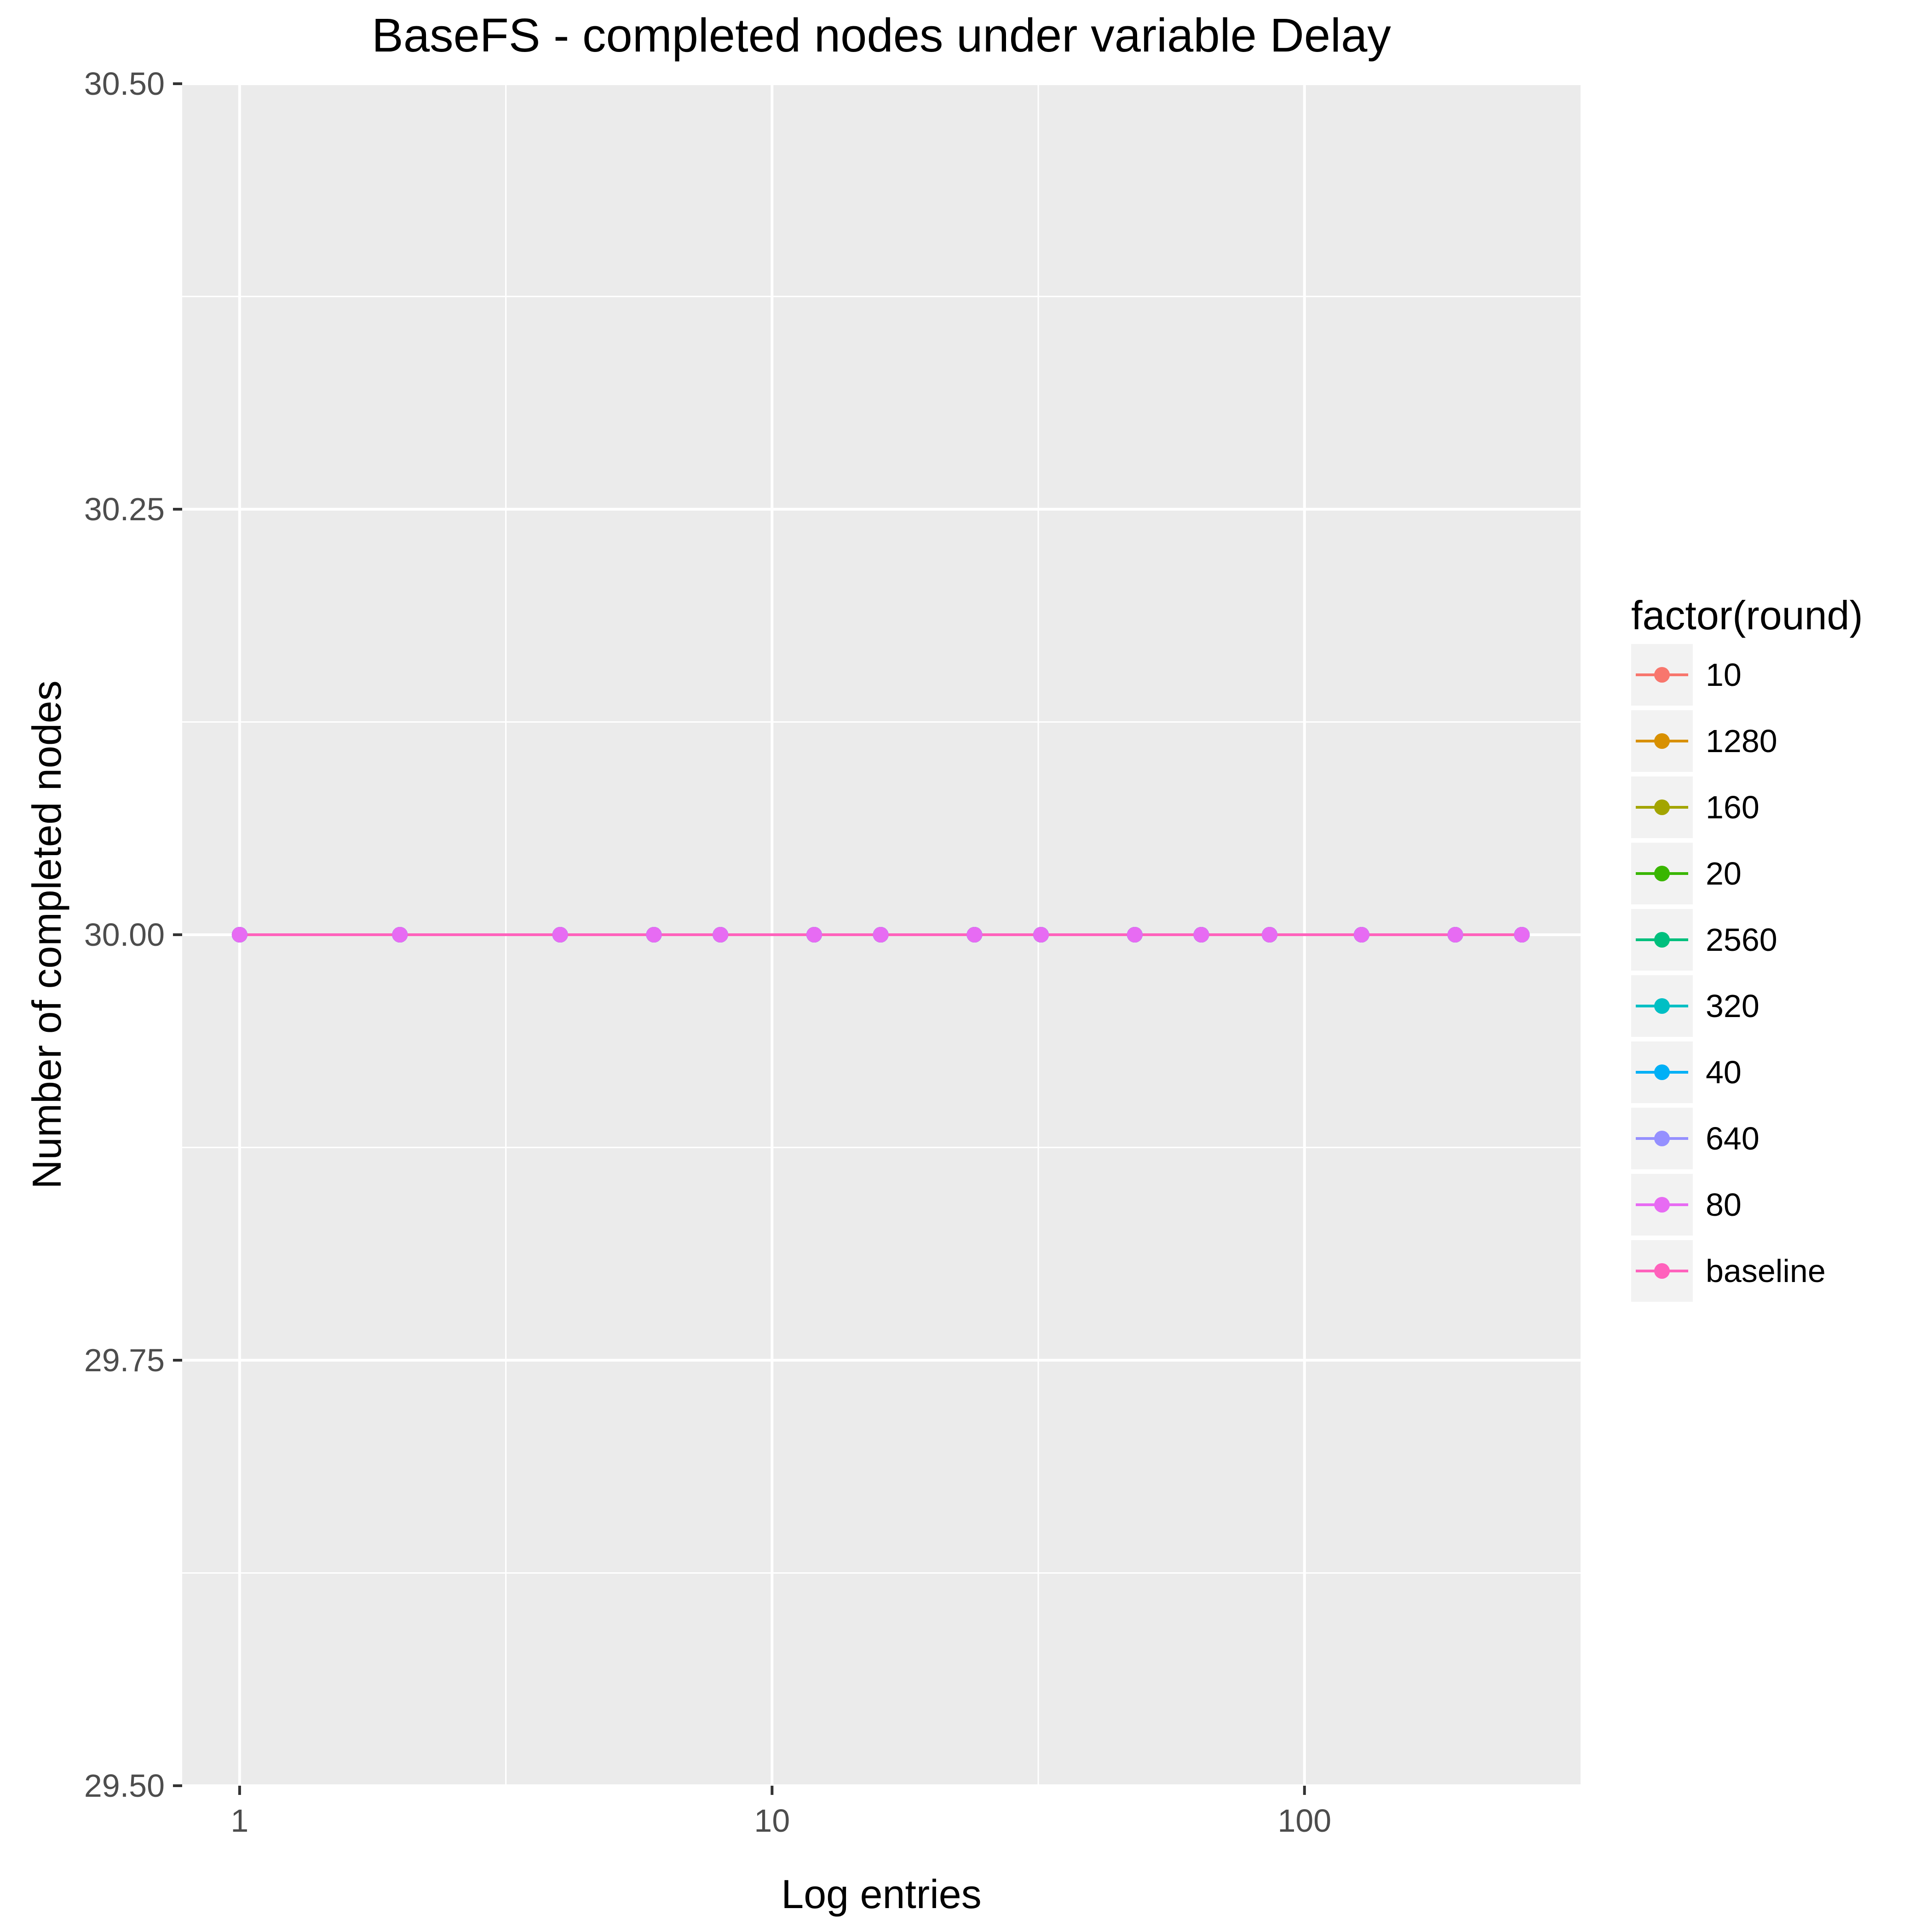 This screenshot has width=1932, height=1932. I want to click on y-tick-label: 30.00, so click(124, 935).